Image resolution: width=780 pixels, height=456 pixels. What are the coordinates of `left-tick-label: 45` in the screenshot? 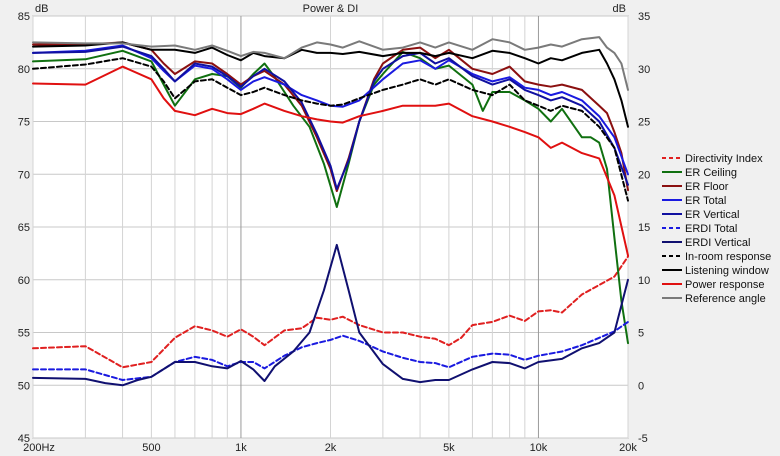 It's located at (24, 439).